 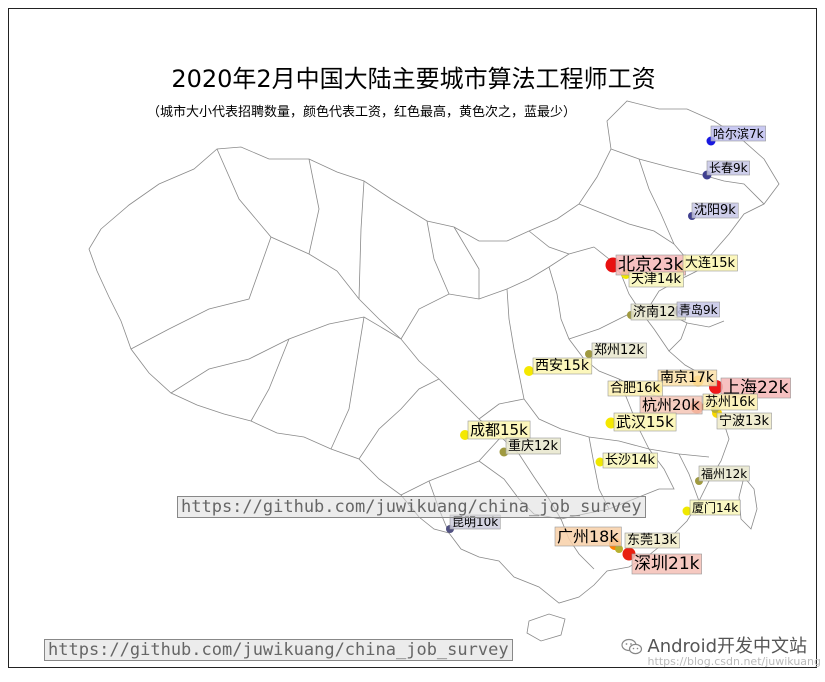 I want to click on city-label: 沈阳9k, so click(x=715, y=210).